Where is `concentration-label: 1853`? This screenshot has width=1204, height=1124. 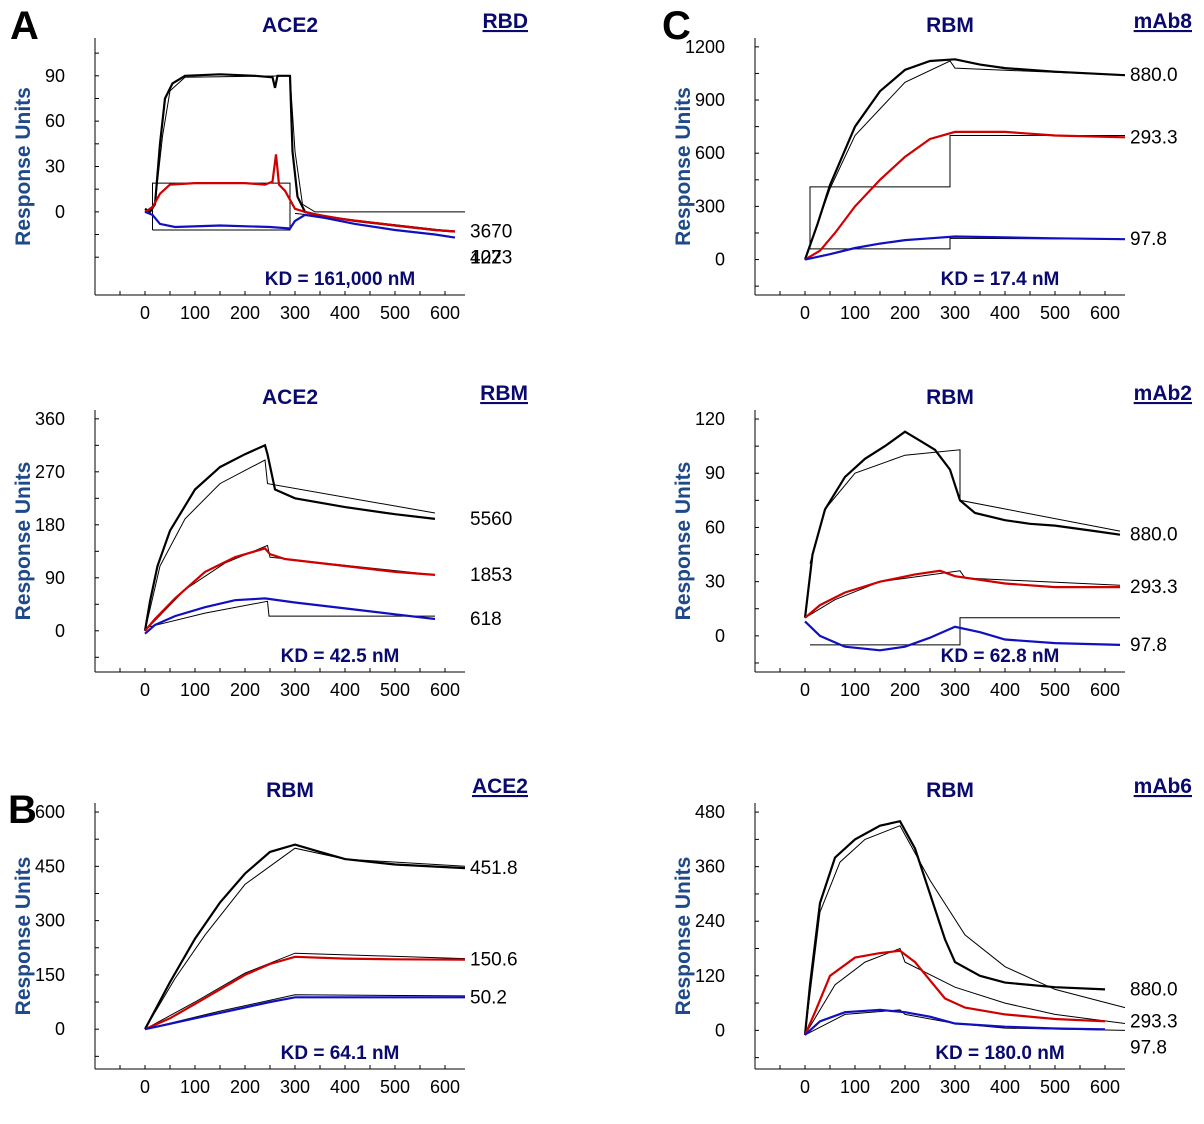
concentration-label: 1853 is located at coordinates (491, 575).